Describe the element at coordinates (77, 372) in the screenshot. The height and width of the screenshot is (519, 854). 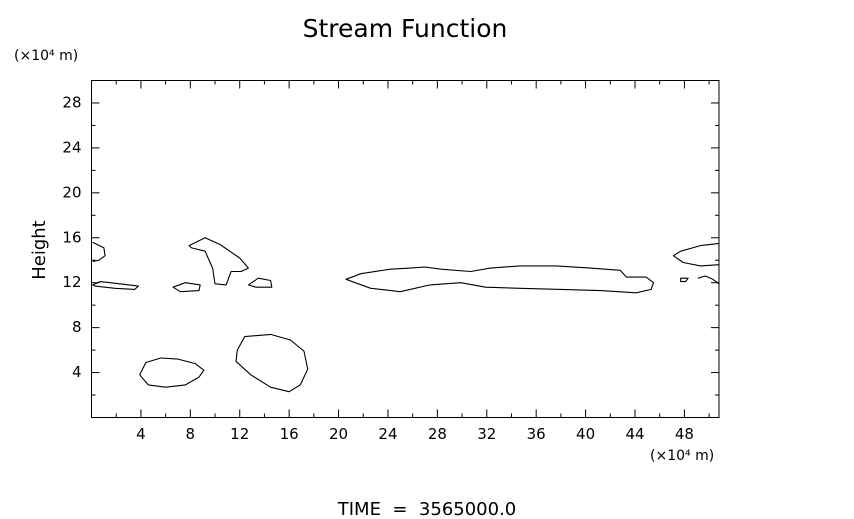
I see `y-tick-label: 4` at that location.